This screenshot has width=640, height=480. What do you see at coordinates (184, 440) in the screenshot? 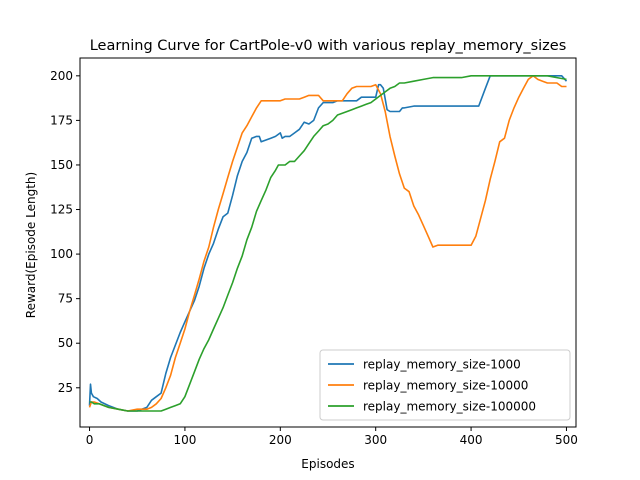
I see `x-tick-label: 100` at bounding box center [184, 440].